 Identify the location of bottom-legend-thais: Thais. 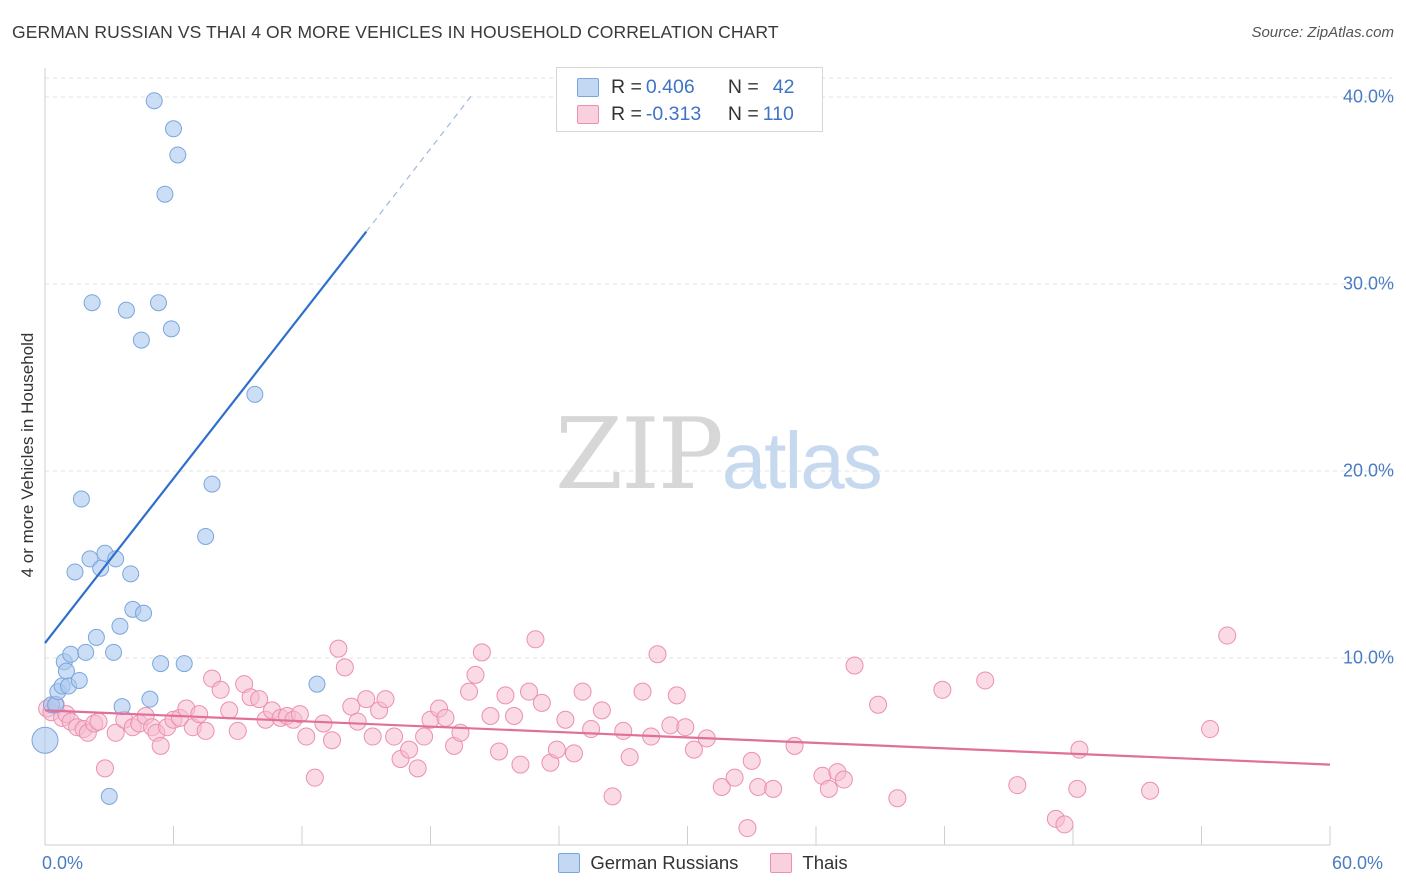
(809, 863).